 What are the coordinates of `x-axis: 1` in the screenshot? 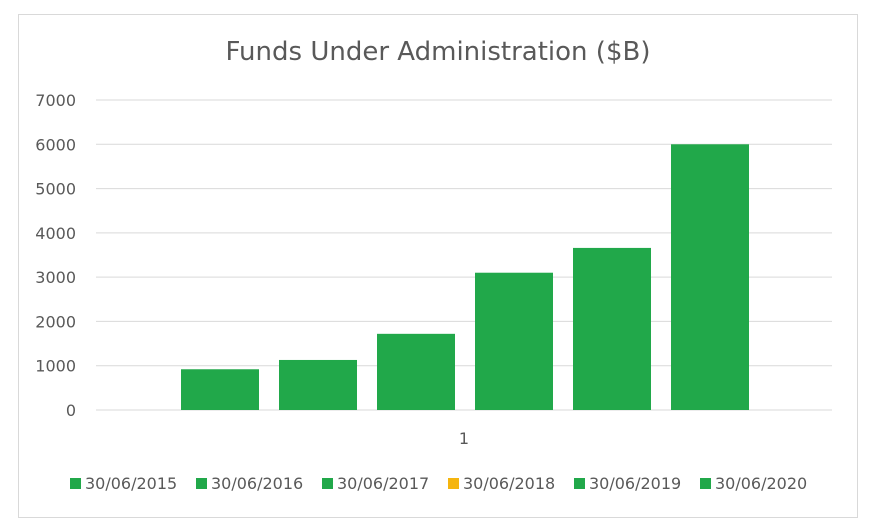 It's located at (464, 438).